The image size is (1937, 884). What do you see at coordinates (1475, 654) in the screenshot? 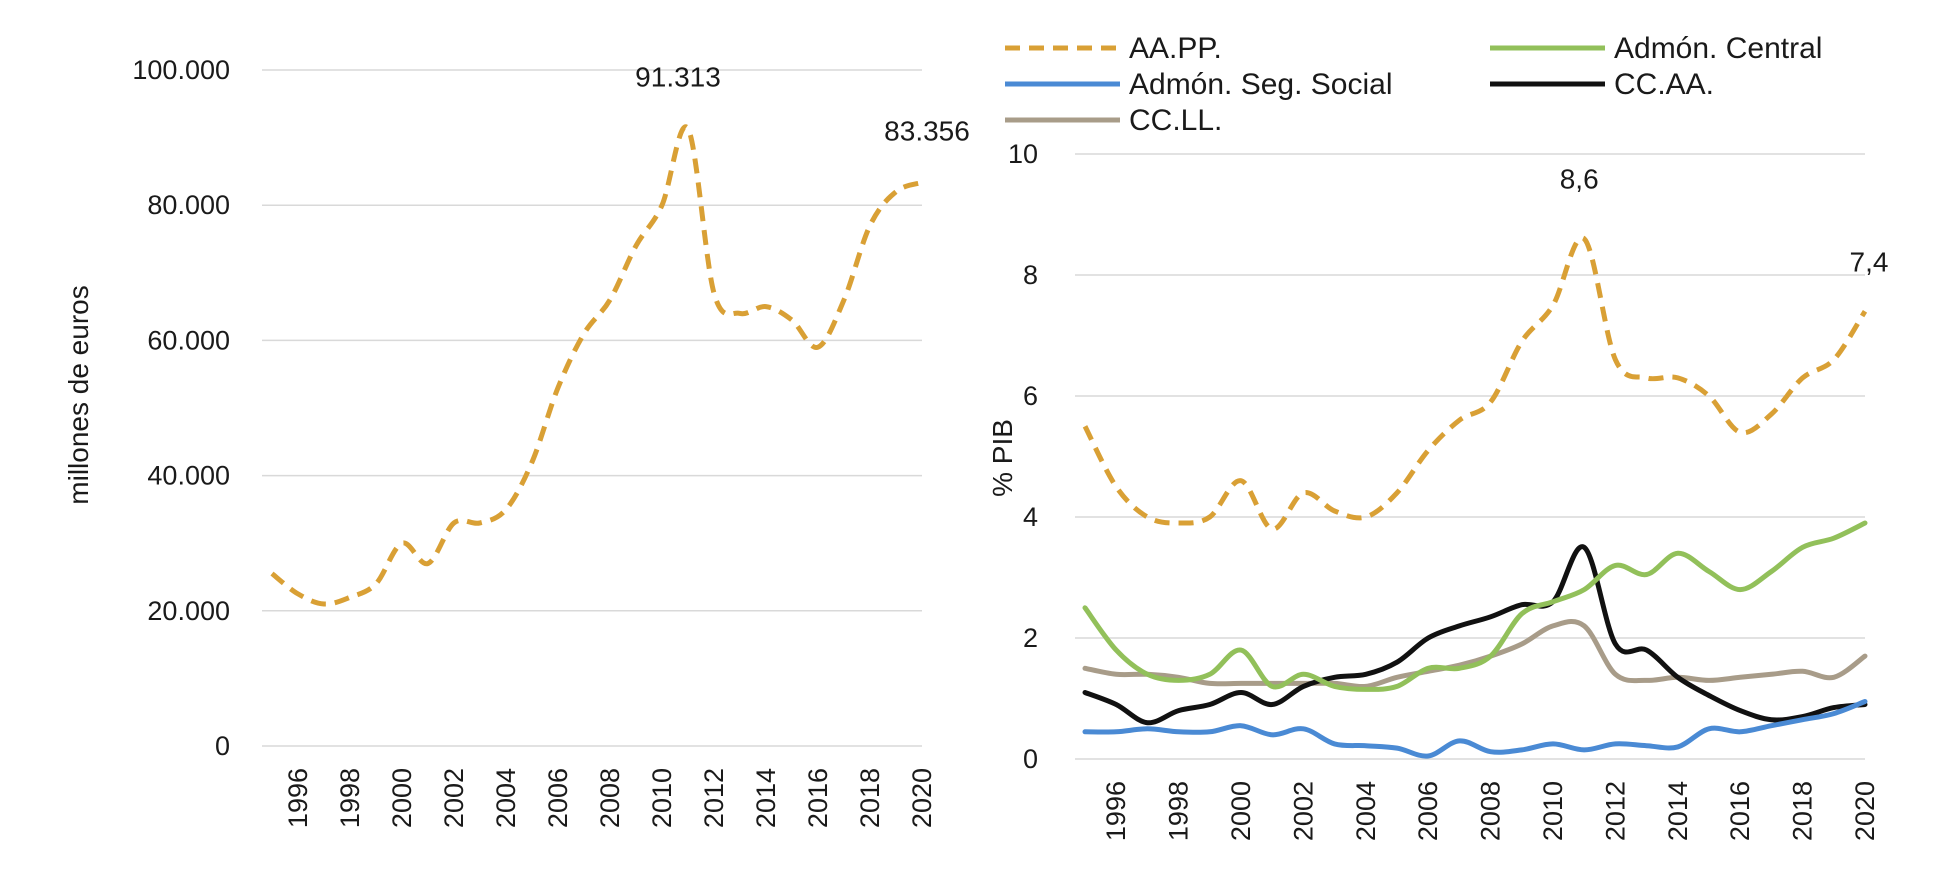
I see `series-line-ccll` at bounding box center [1475, 654].